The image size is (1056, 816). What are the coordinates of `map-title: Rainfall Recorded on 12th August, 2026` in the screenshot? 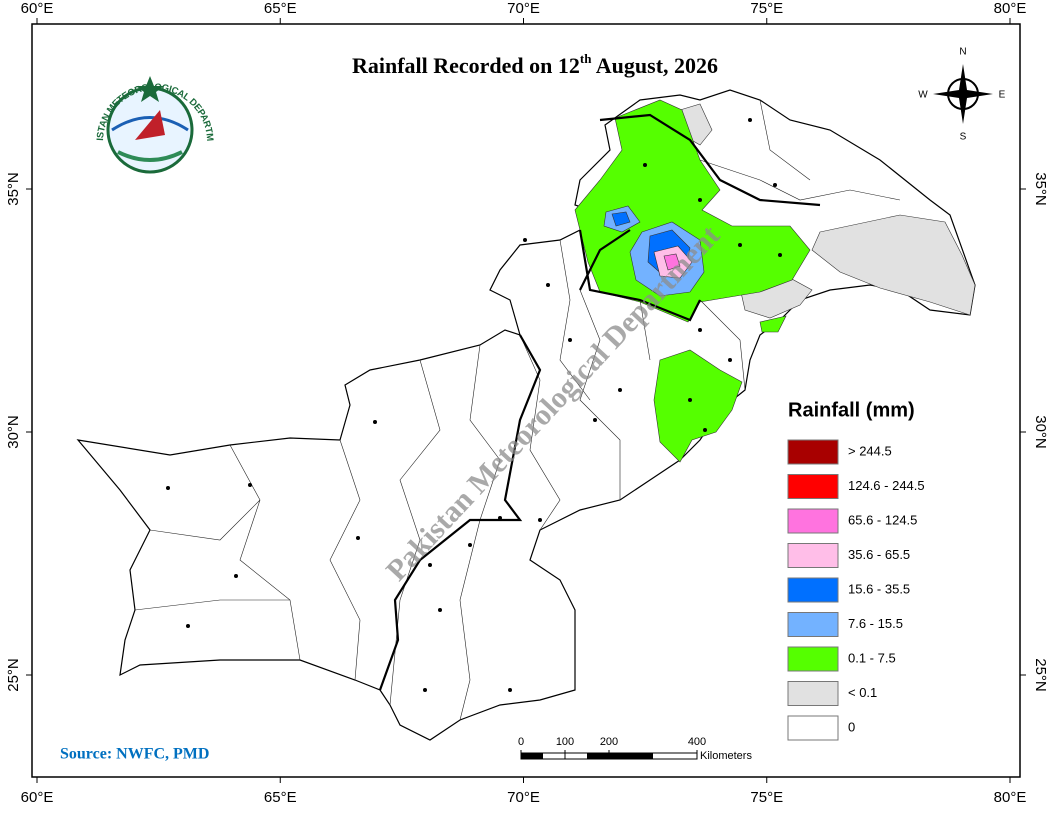 It's located at (535, 64).